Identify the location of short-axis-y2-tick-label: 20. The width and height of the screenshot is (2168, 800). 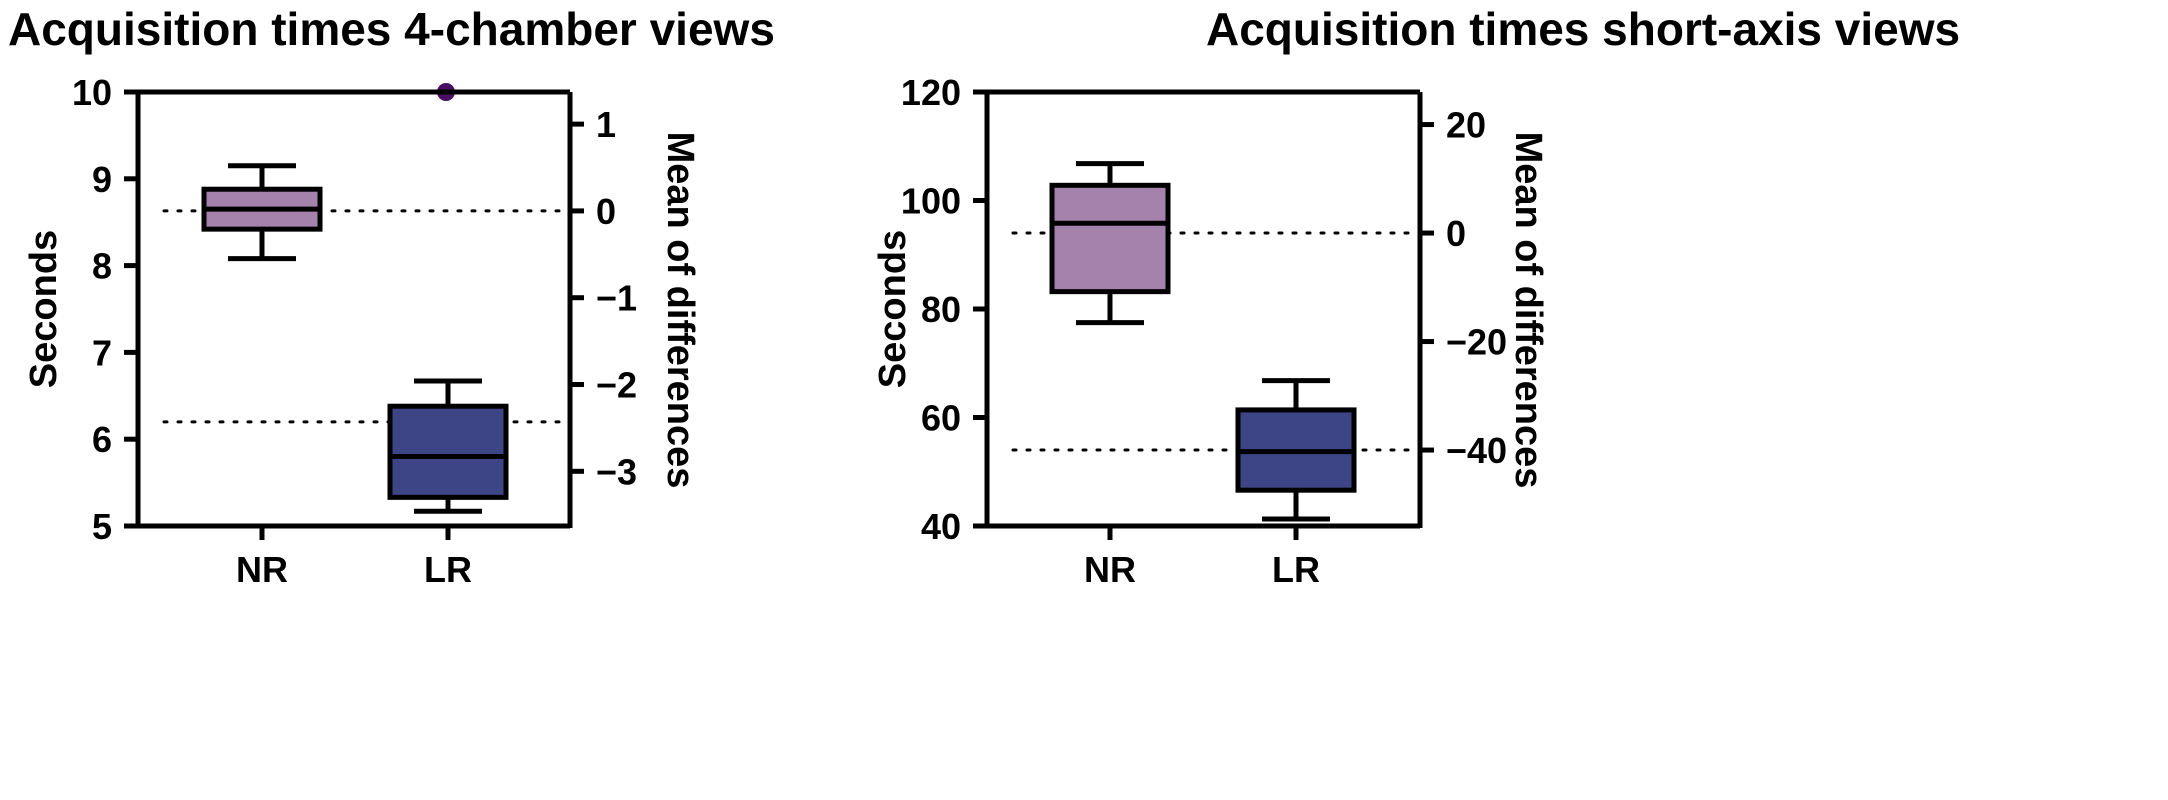
(1466, 125).